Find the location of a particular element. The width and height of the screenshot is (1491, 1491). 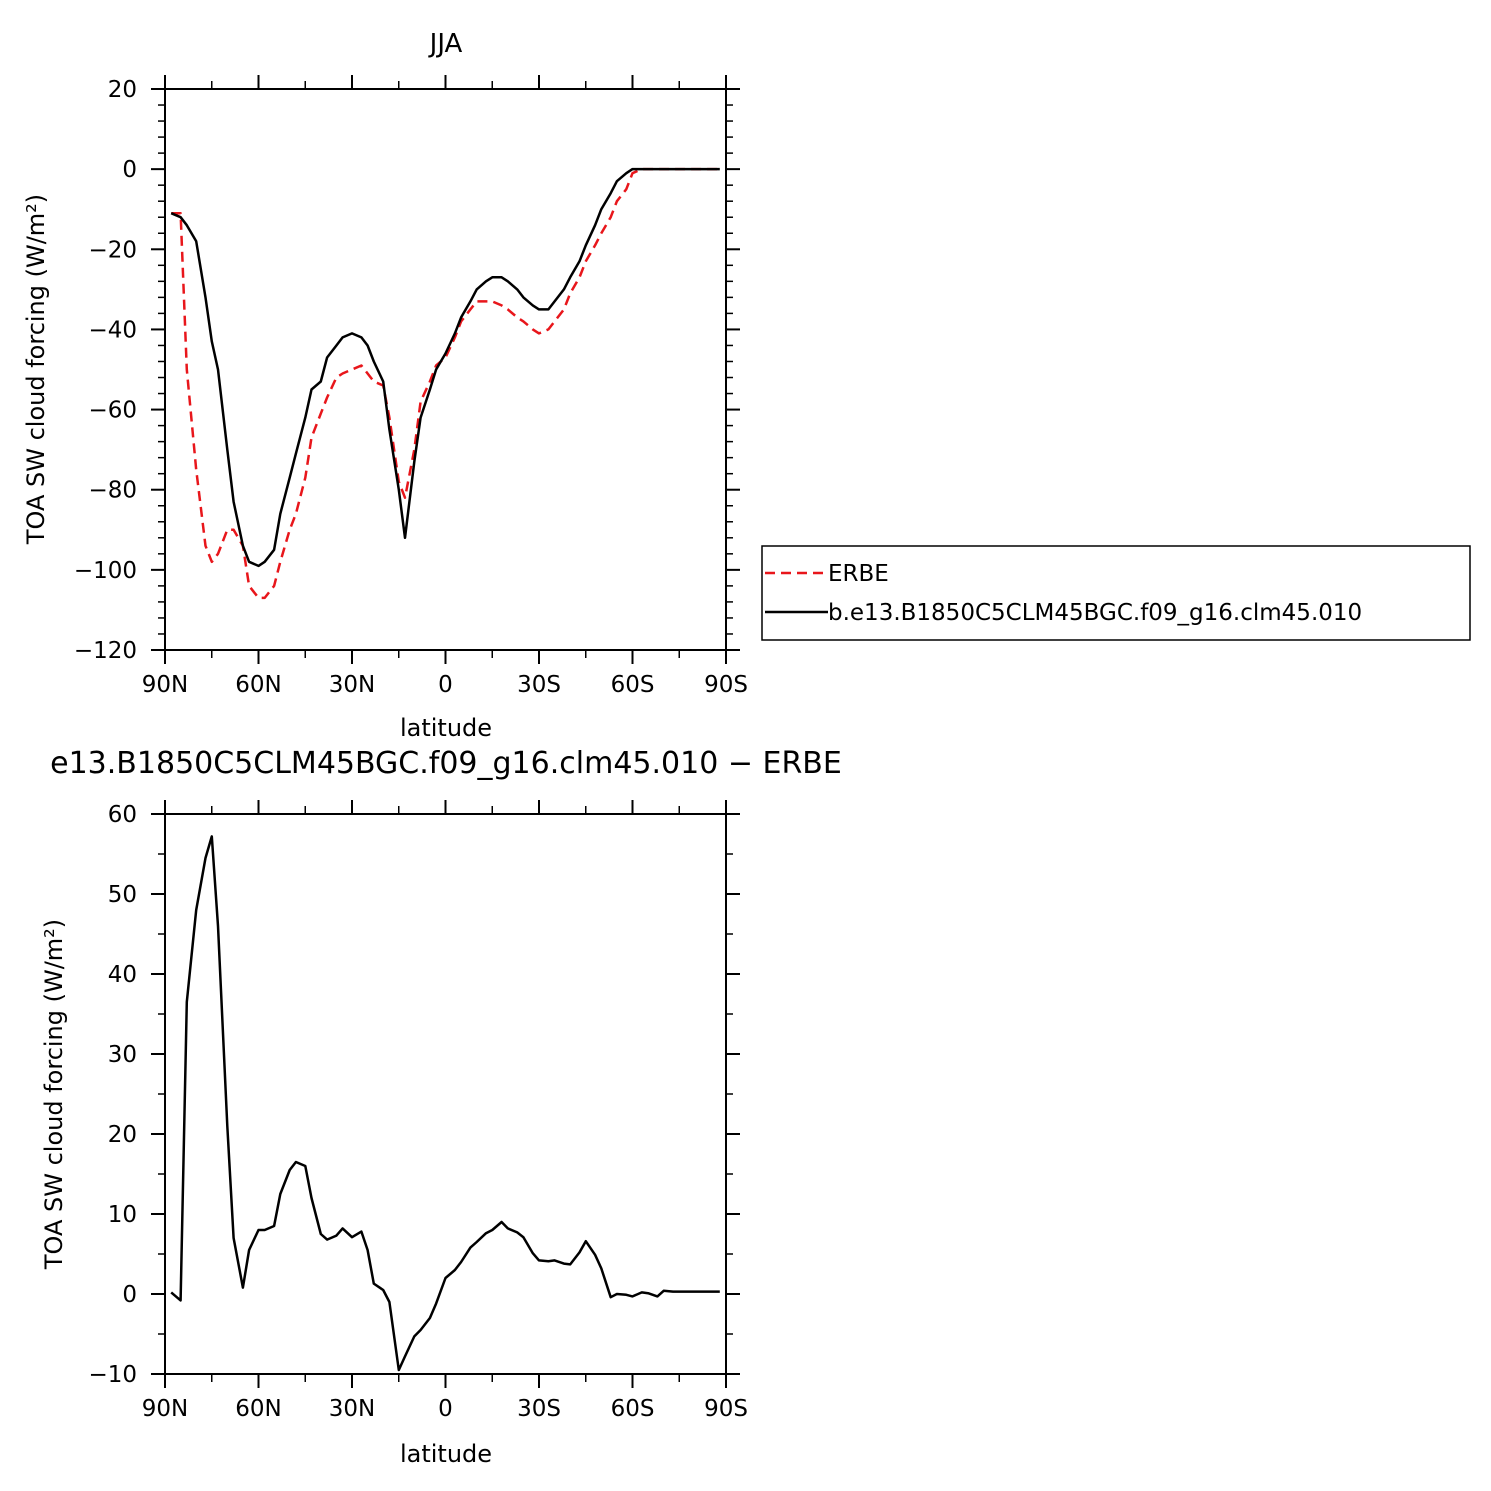

bottom-y-tick-label: 40 is located at coordinates (122, 975).